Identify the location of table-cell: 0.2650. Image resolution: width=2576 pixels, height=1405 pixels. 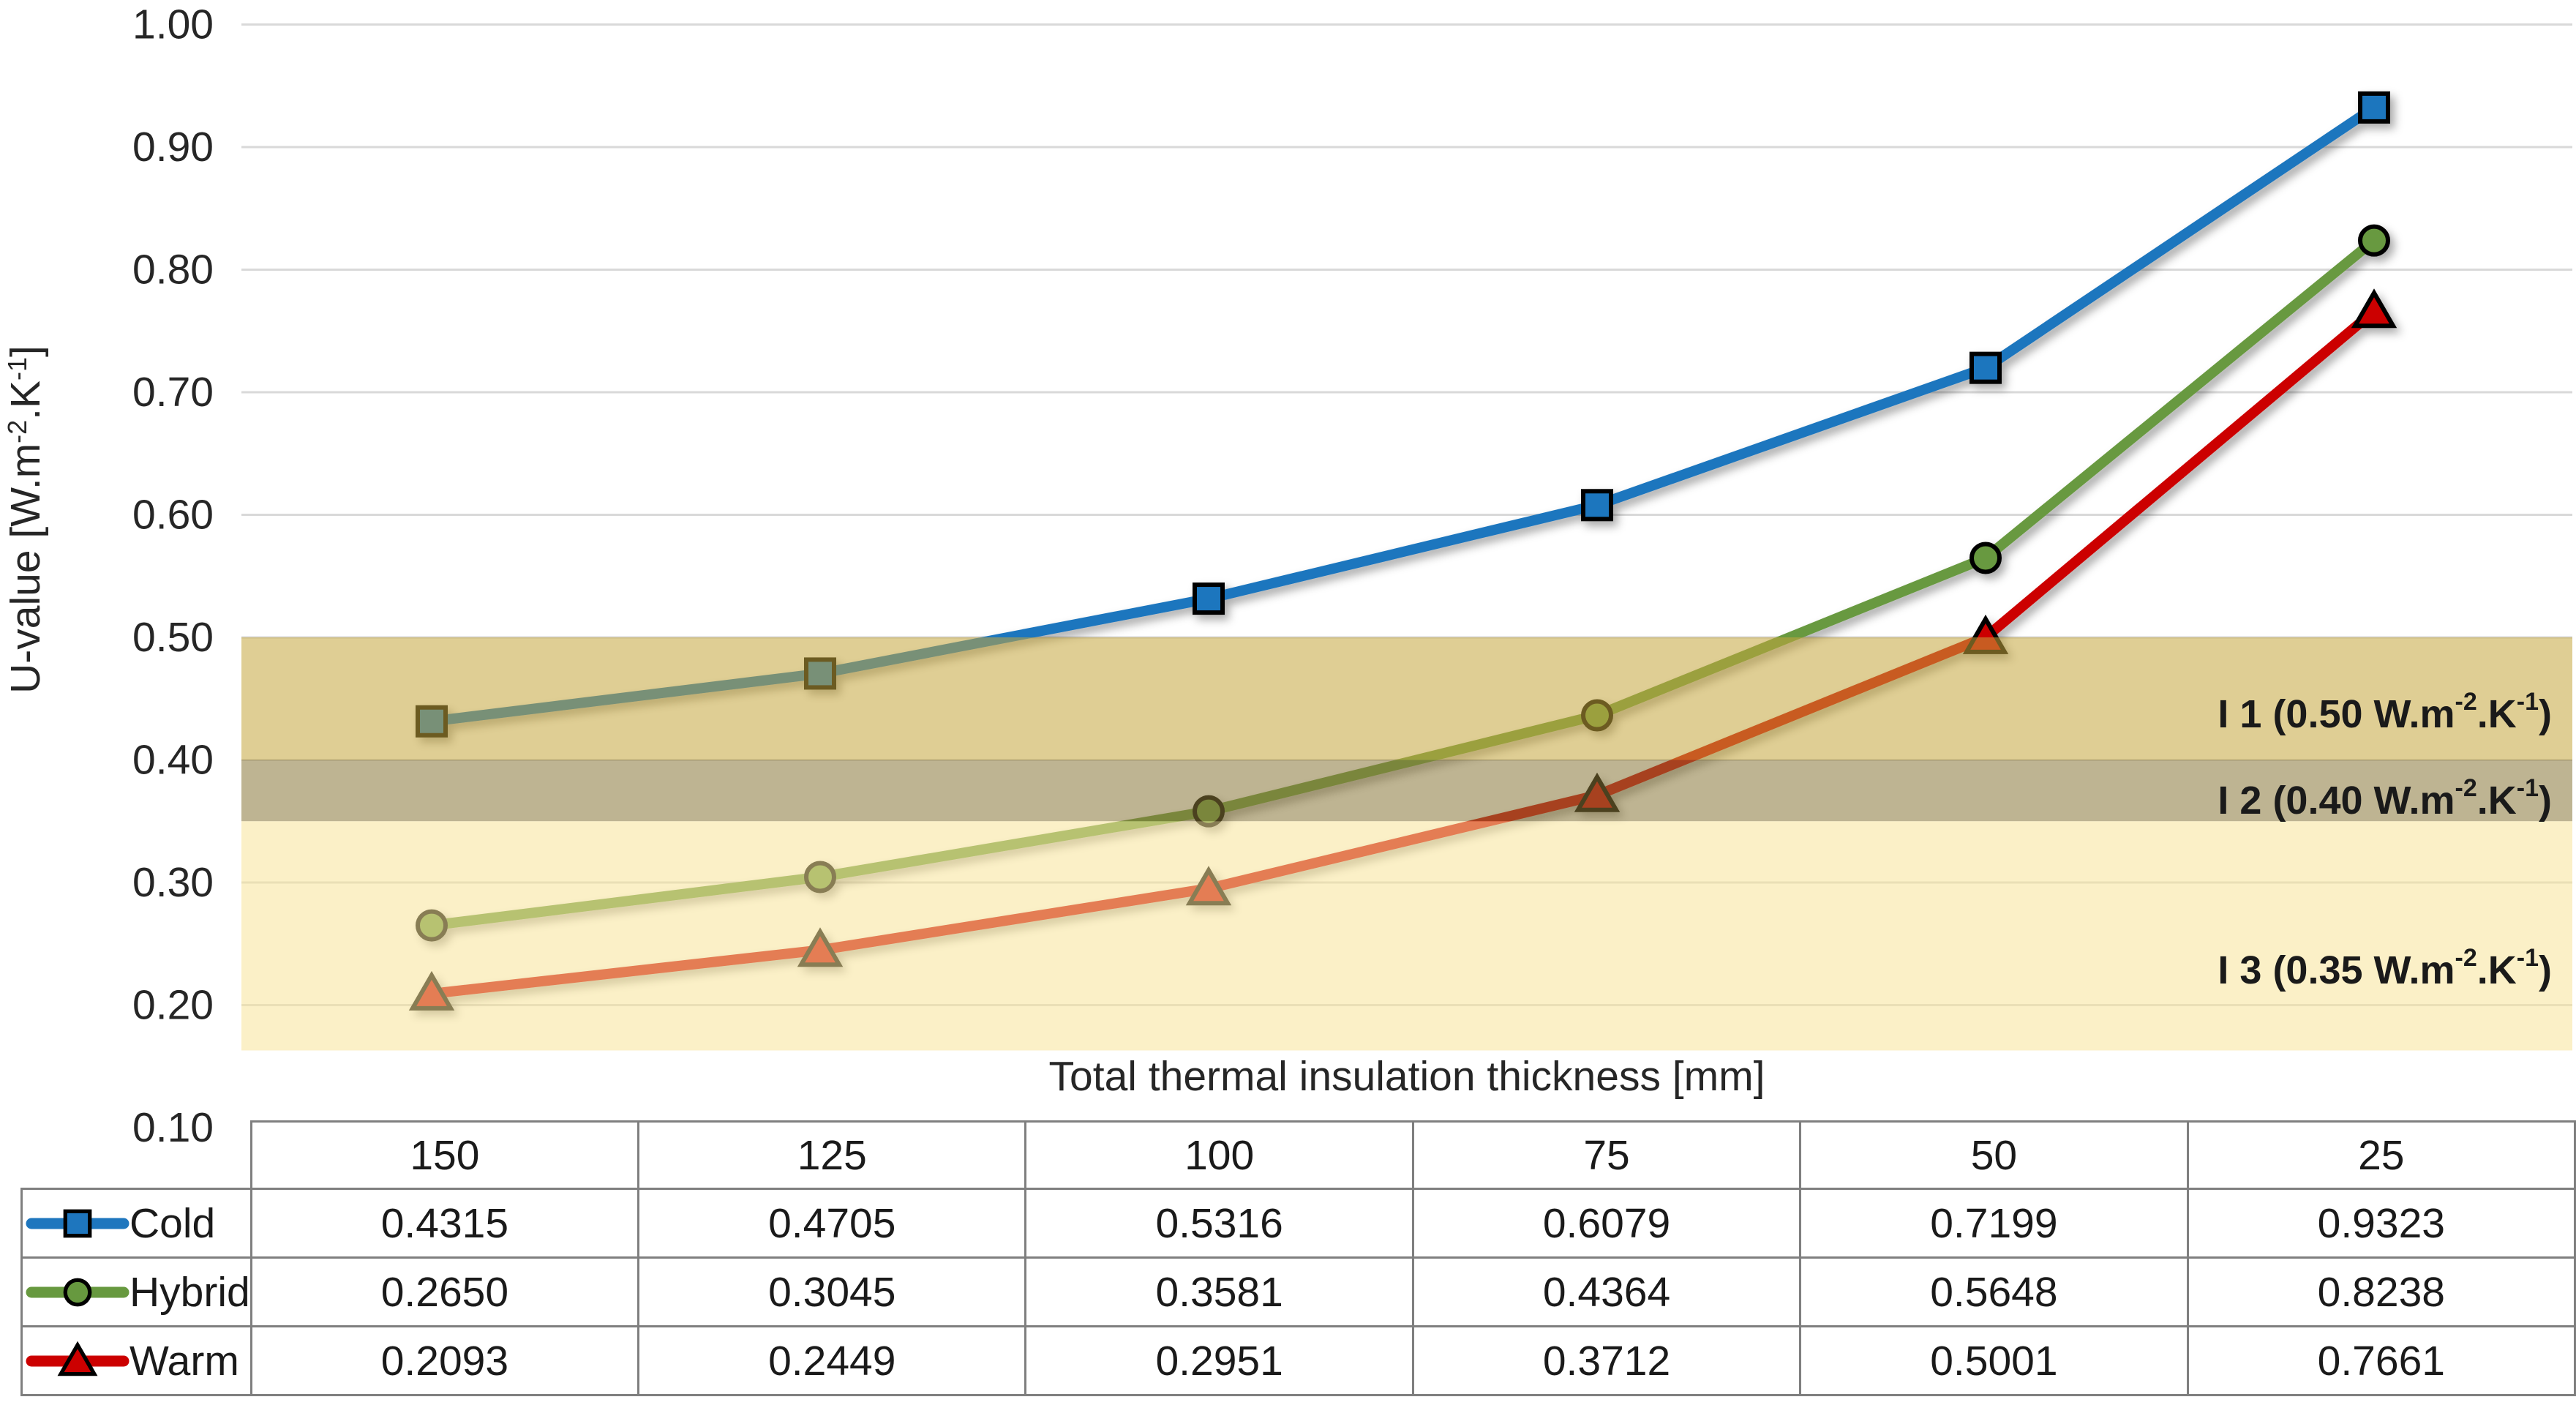
(444, 1291).